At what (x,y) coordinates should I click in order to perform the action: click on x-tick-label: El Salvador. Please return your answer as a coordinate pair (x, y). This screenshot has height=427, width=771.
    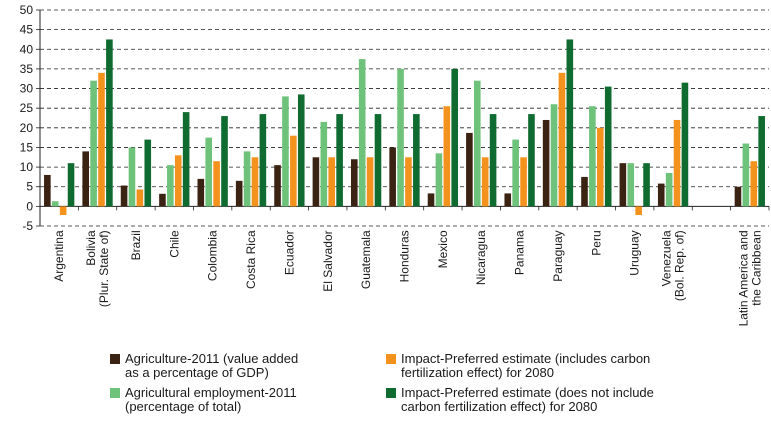
    Looking at the image, I should click on (328, 260).